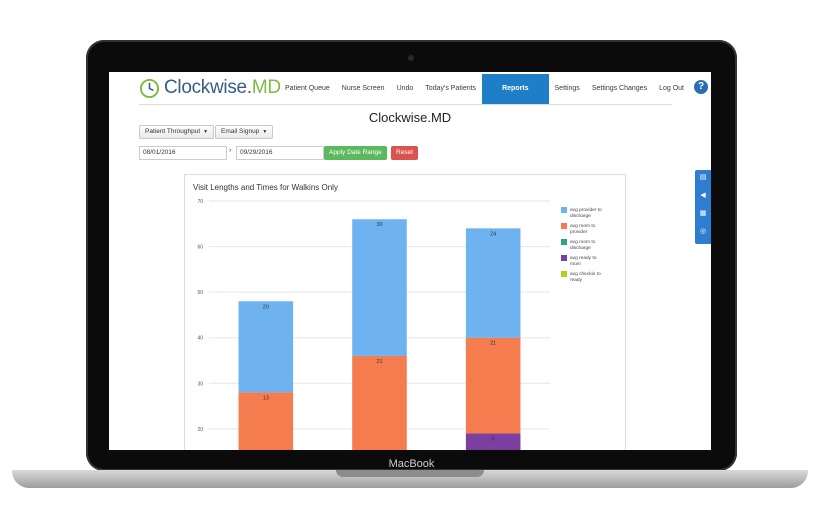 The height and width of the screenshot is (512, 820). Describe the element at coordinates (240, 131) in the screenshot. I see `email-signup-label: Email Signup` at that location.